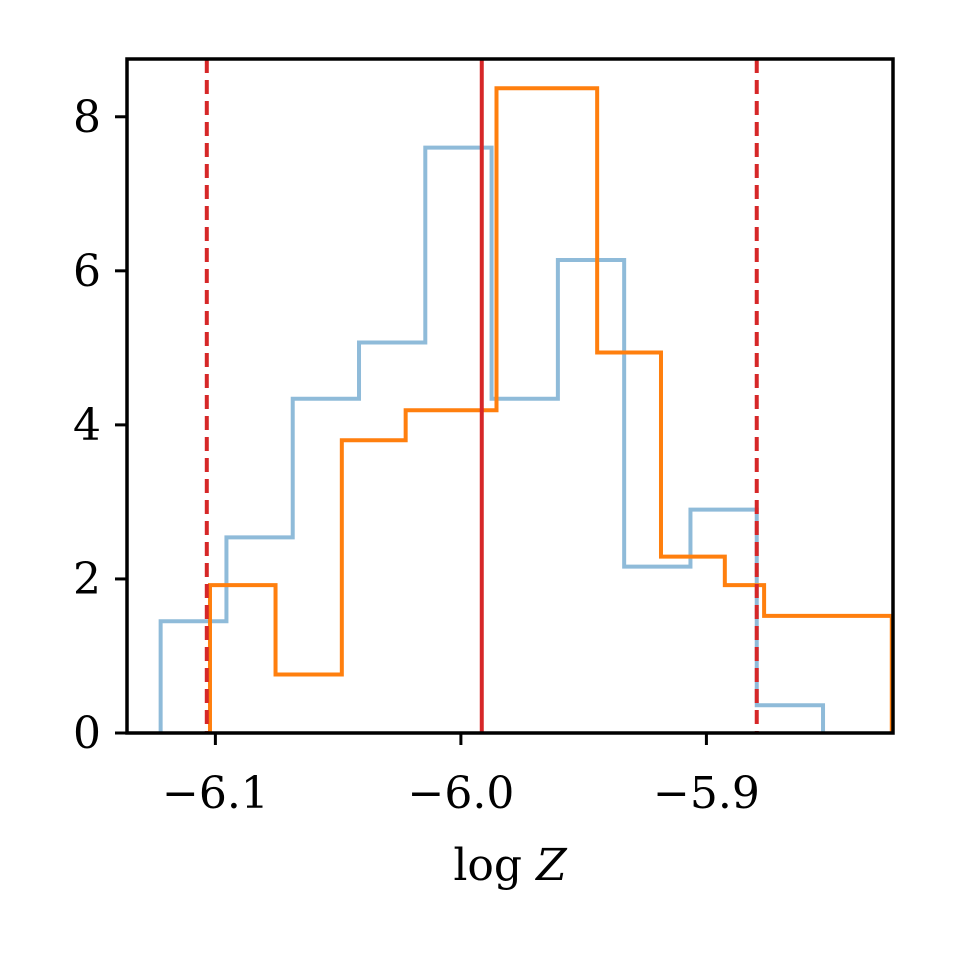  I want to click on x-tick-label: −6.1, so click(215, 793).